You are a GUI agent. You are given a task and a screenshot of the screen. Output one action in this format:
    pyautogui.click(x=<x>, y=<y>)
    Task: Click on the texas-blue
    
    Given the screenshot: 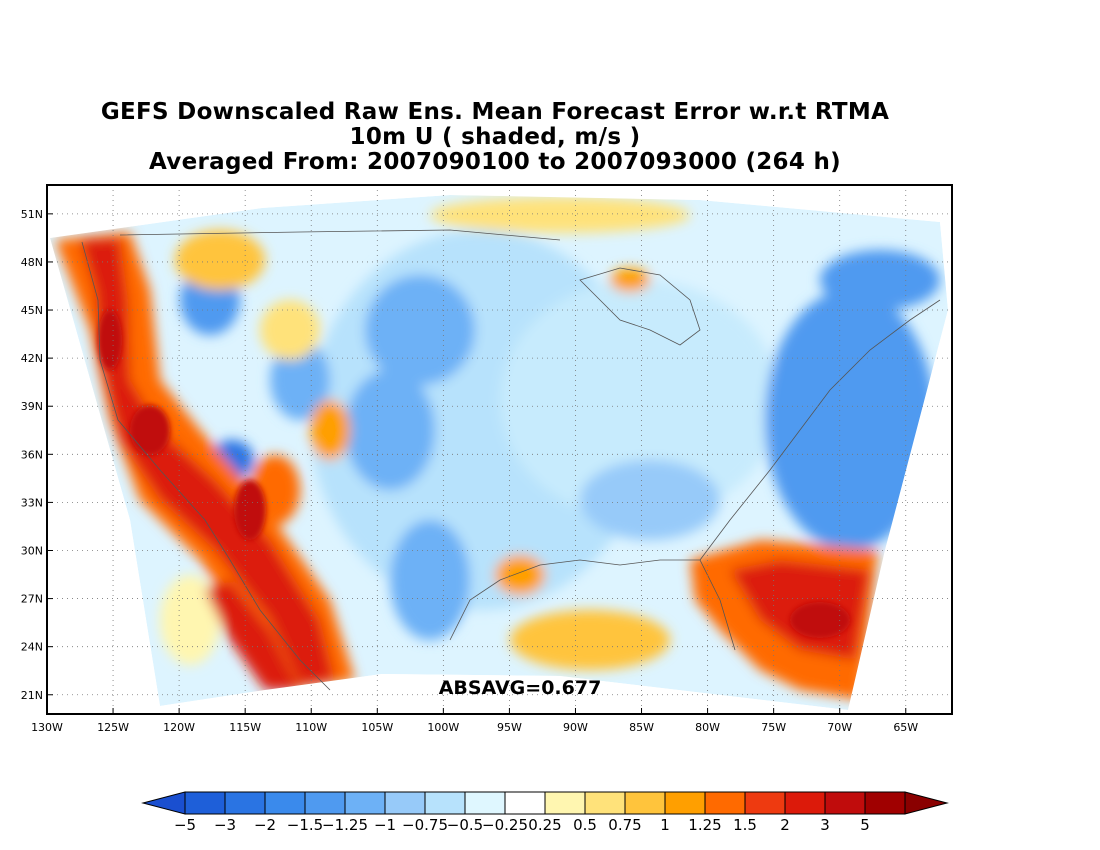 What is the action you would take?
    pyautogui.click(x=430, y=580)
    